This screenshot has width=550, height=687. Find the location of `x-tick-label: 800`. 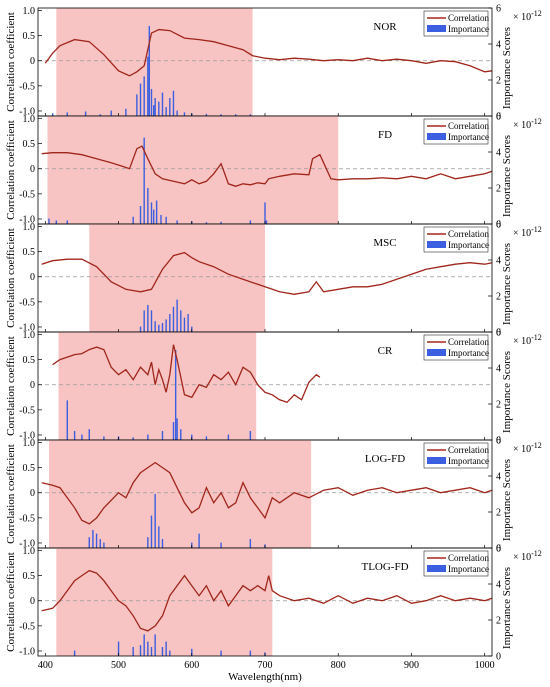

x-tick-label: 800 is located at coordinates (338, 665).